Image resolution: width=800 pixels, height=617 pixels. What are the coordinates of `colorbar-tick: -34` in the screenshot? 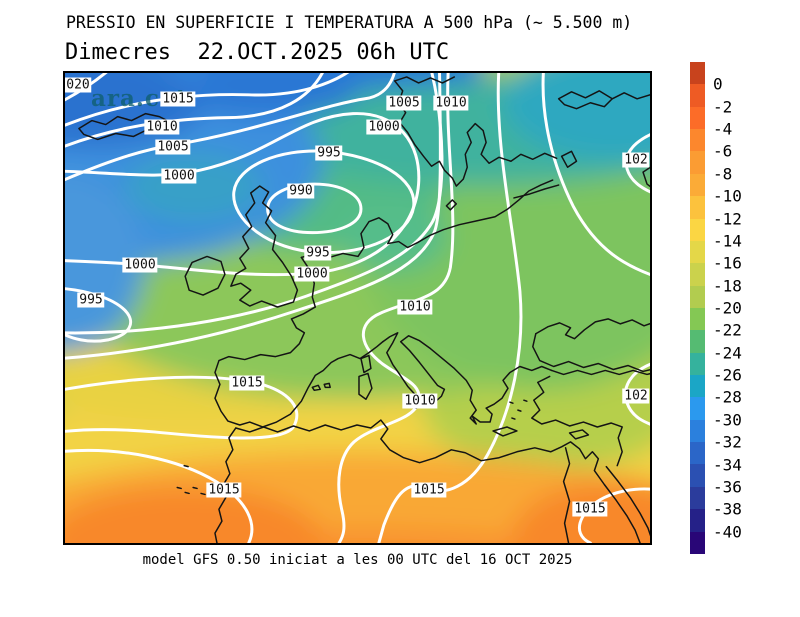 It's located at (727, 465).